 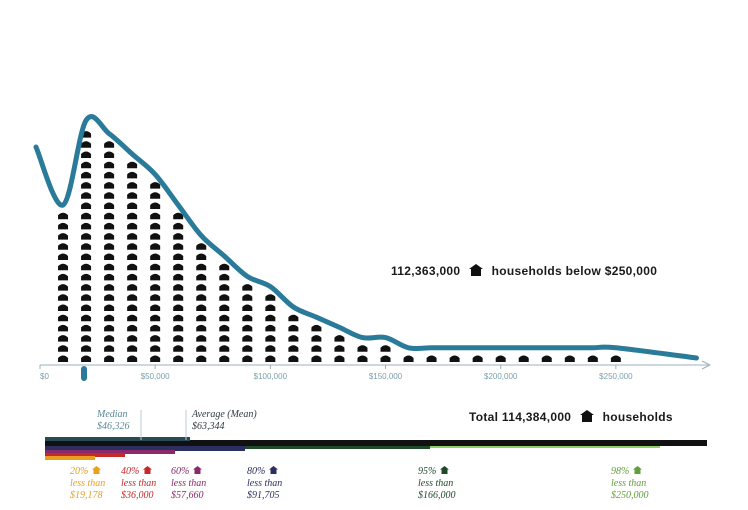 I want to click on mean-value: $63,344, so click(x=208, y=426).